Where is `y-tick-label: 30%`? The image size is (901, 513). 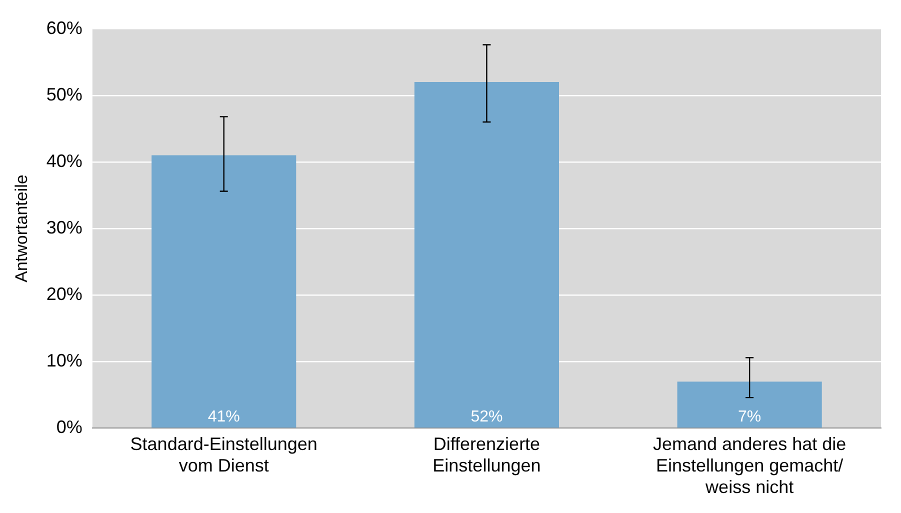
y-tick-label: 30% is located at coordinates (64, 227).